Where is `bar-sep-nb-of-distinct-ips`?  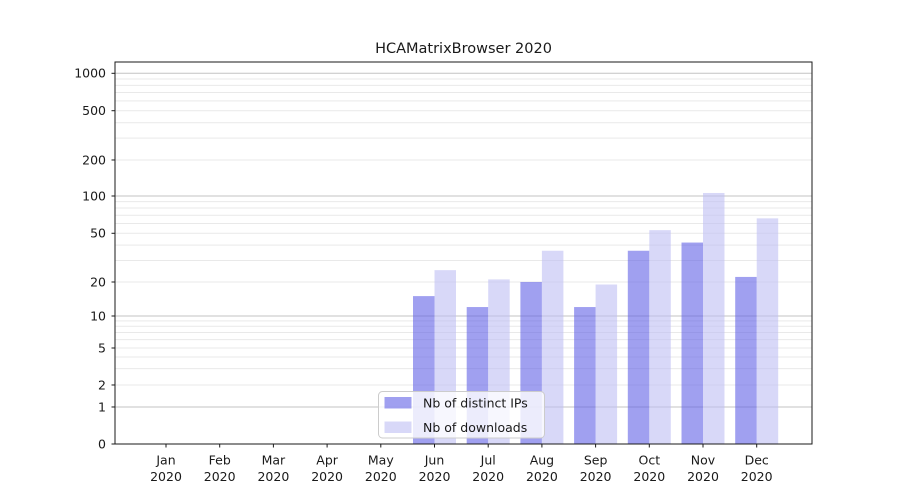 bar-sep-nb-of-distinct-ips is located at coordinates (585, 375).